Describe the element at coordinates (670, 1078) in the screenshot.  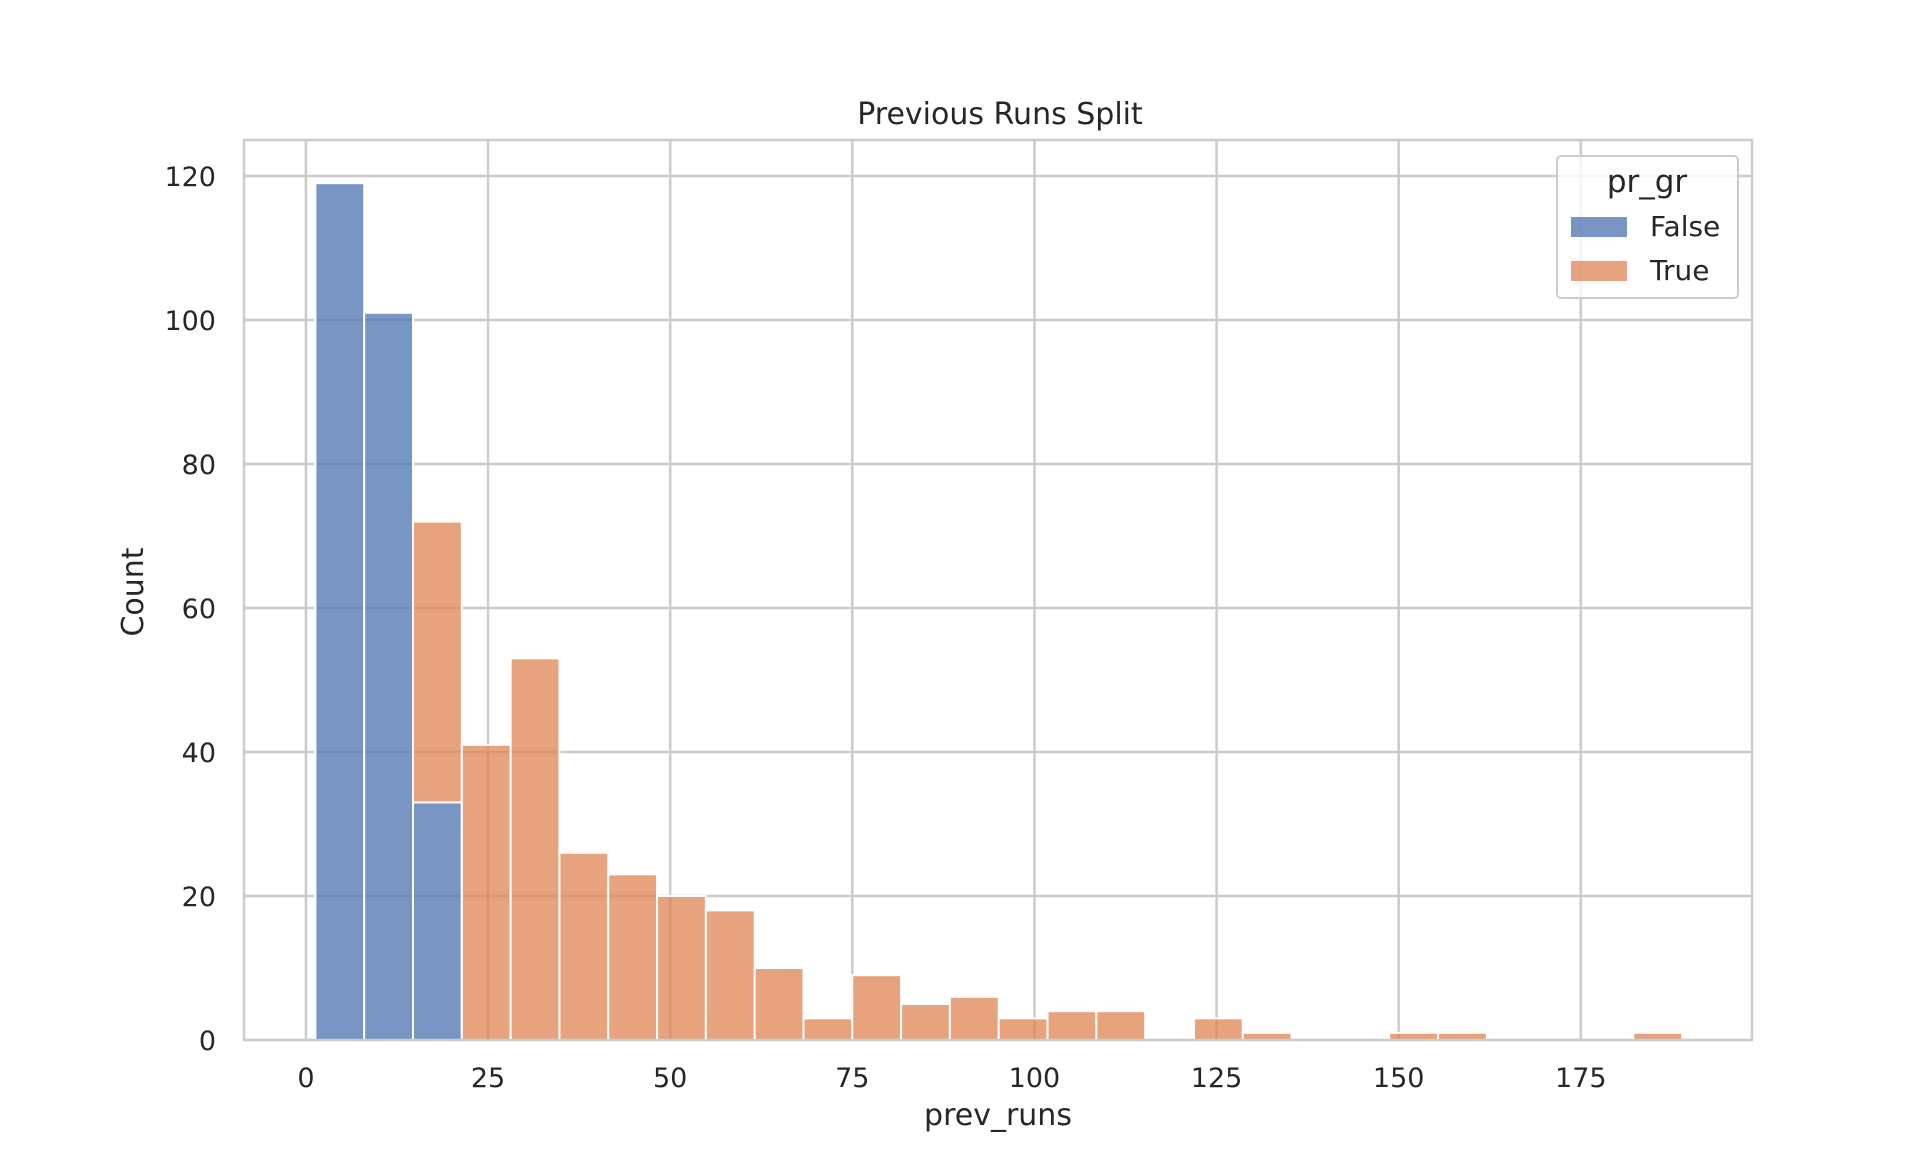
I see `x-tick-label: 50` at that location.